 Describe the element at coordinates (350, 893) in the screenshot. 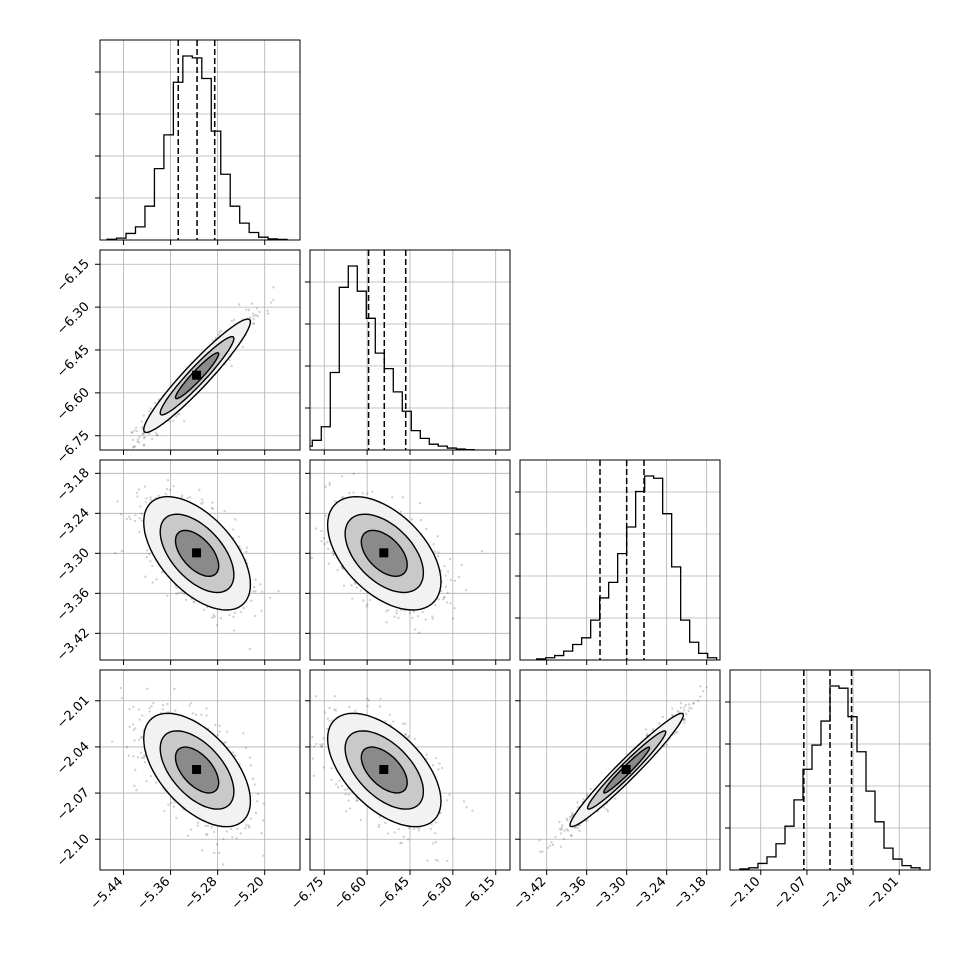

I see `x-tick-label: −6.60` at that location.